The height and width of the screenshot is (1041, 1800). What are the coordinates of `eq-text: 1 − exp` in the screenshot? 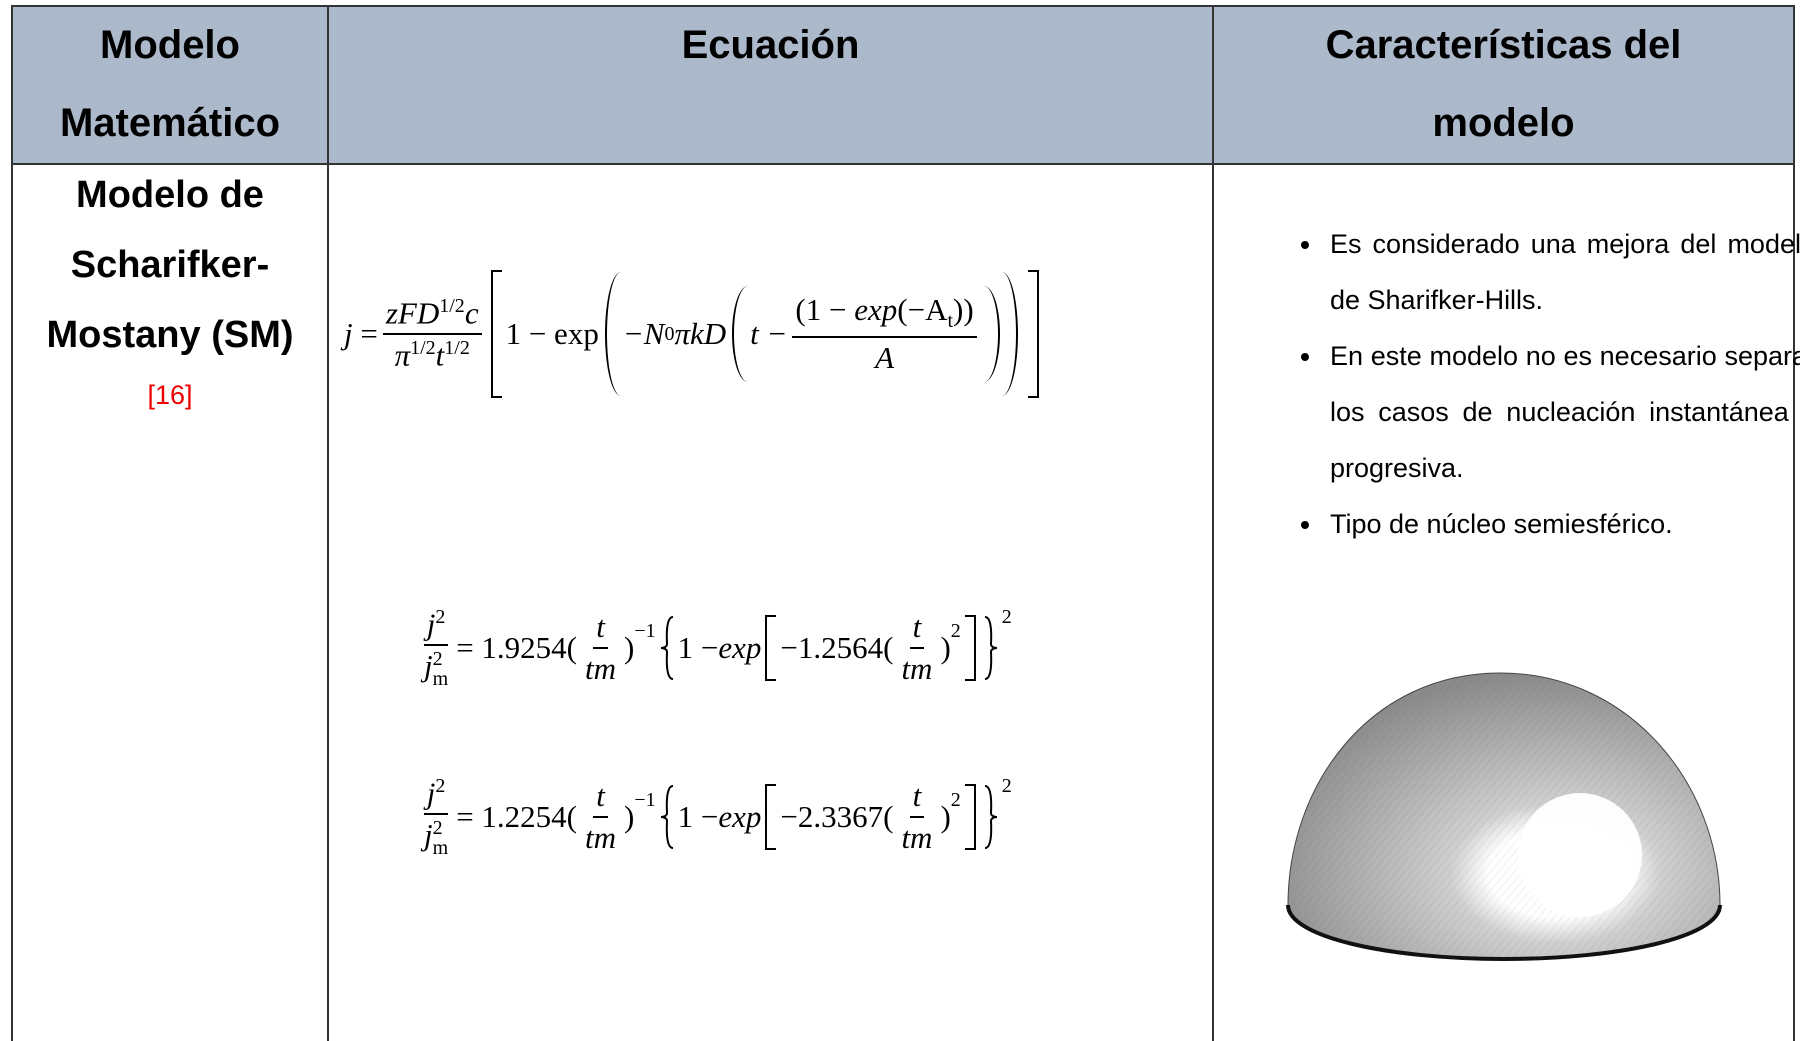 It's located at (552, 333).